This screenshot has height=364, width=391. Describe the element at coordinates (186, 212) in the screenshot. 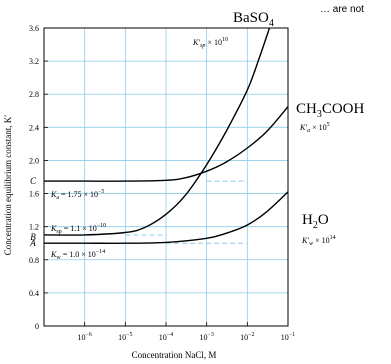

I see `reference-lines` at that location.